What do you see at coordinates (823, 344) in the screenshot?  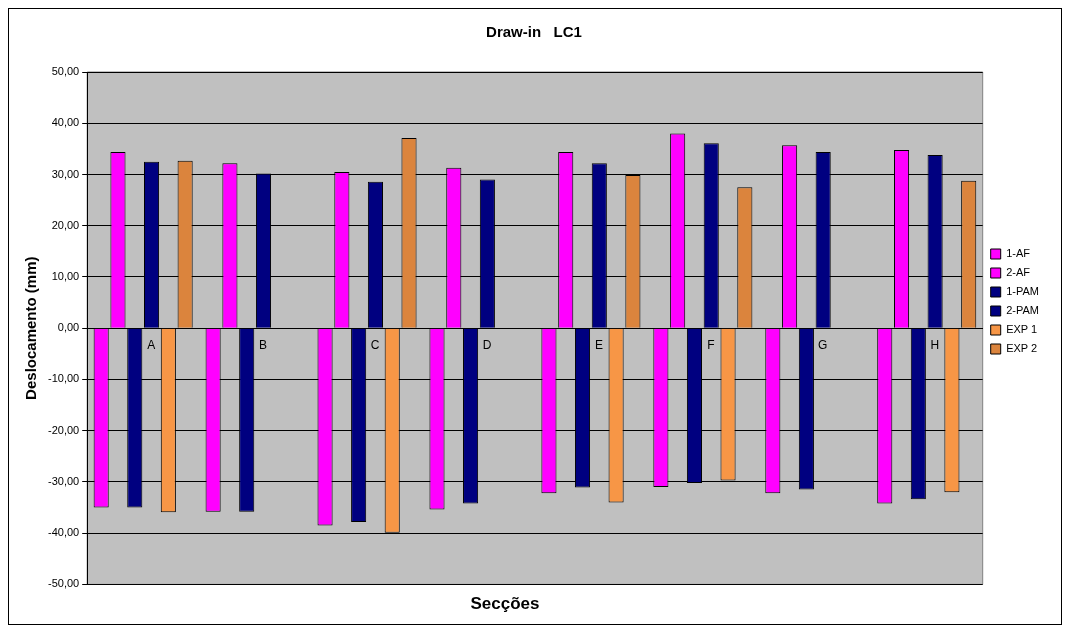 I see `x-tick-label: G` at bounding box center [823, 344].